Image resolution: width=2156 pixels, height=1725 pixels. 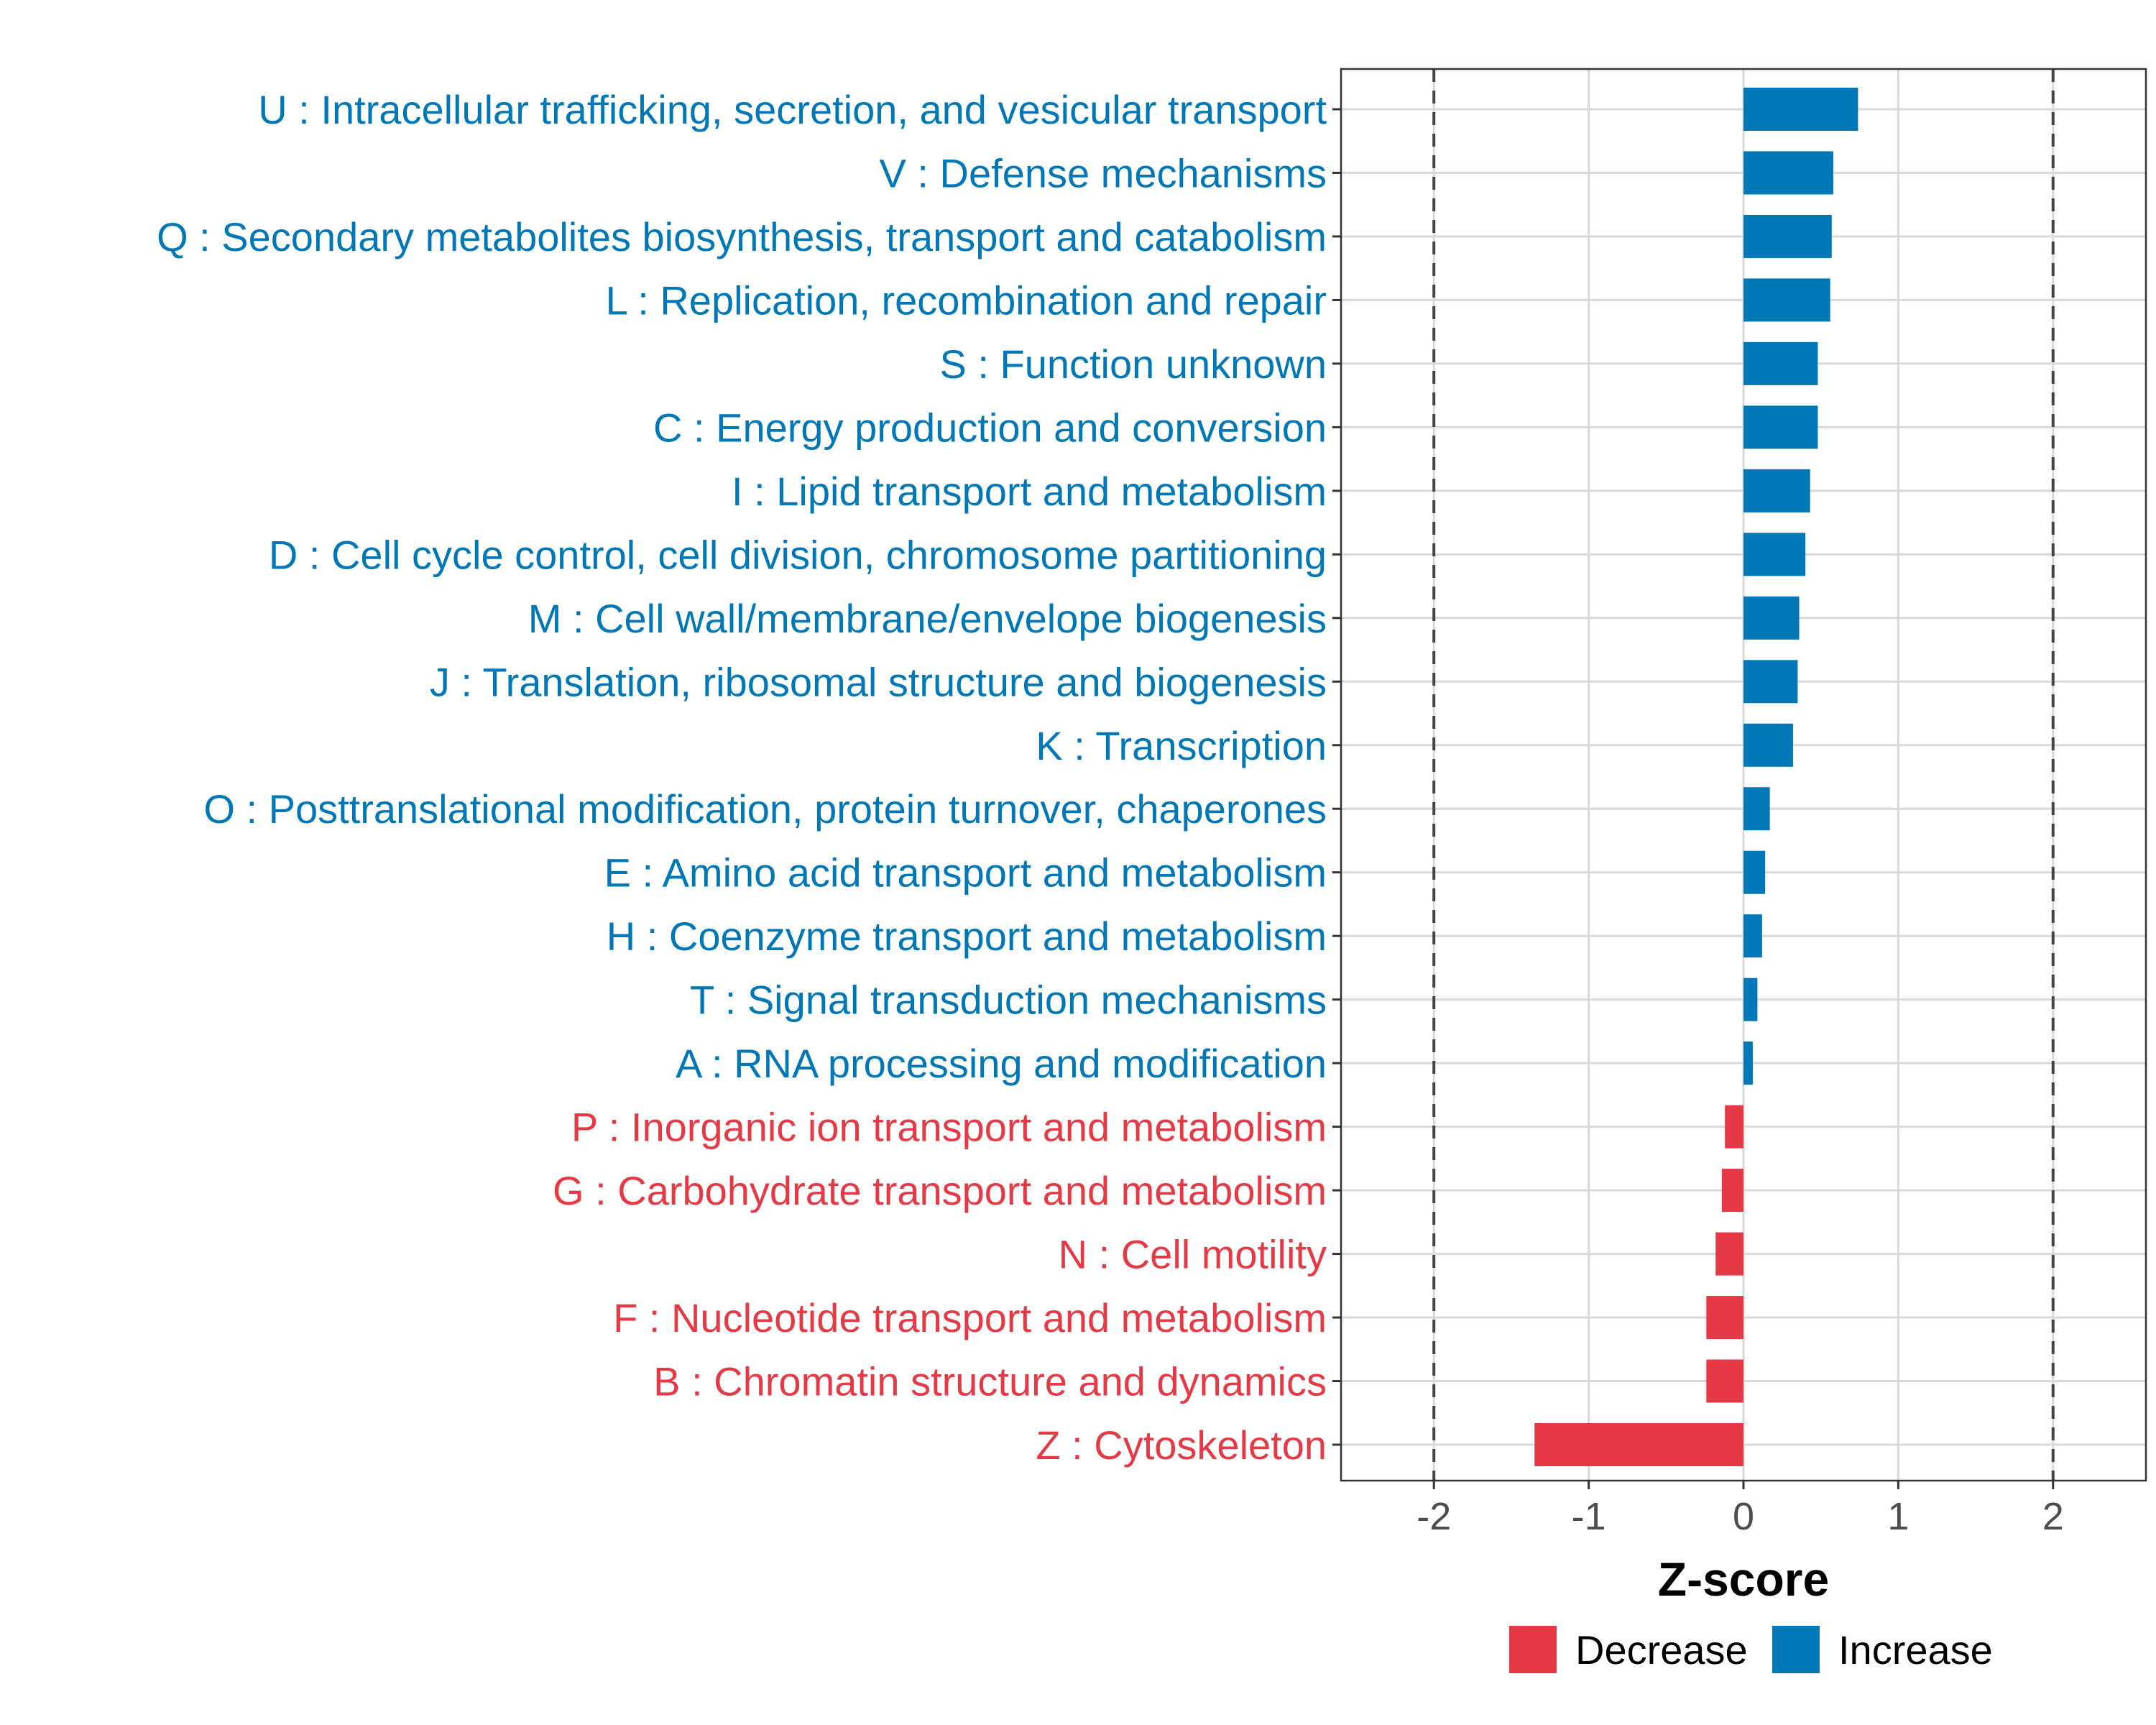 I want to click on category-label: S : Function unknown, so click(x=1133, y=364).